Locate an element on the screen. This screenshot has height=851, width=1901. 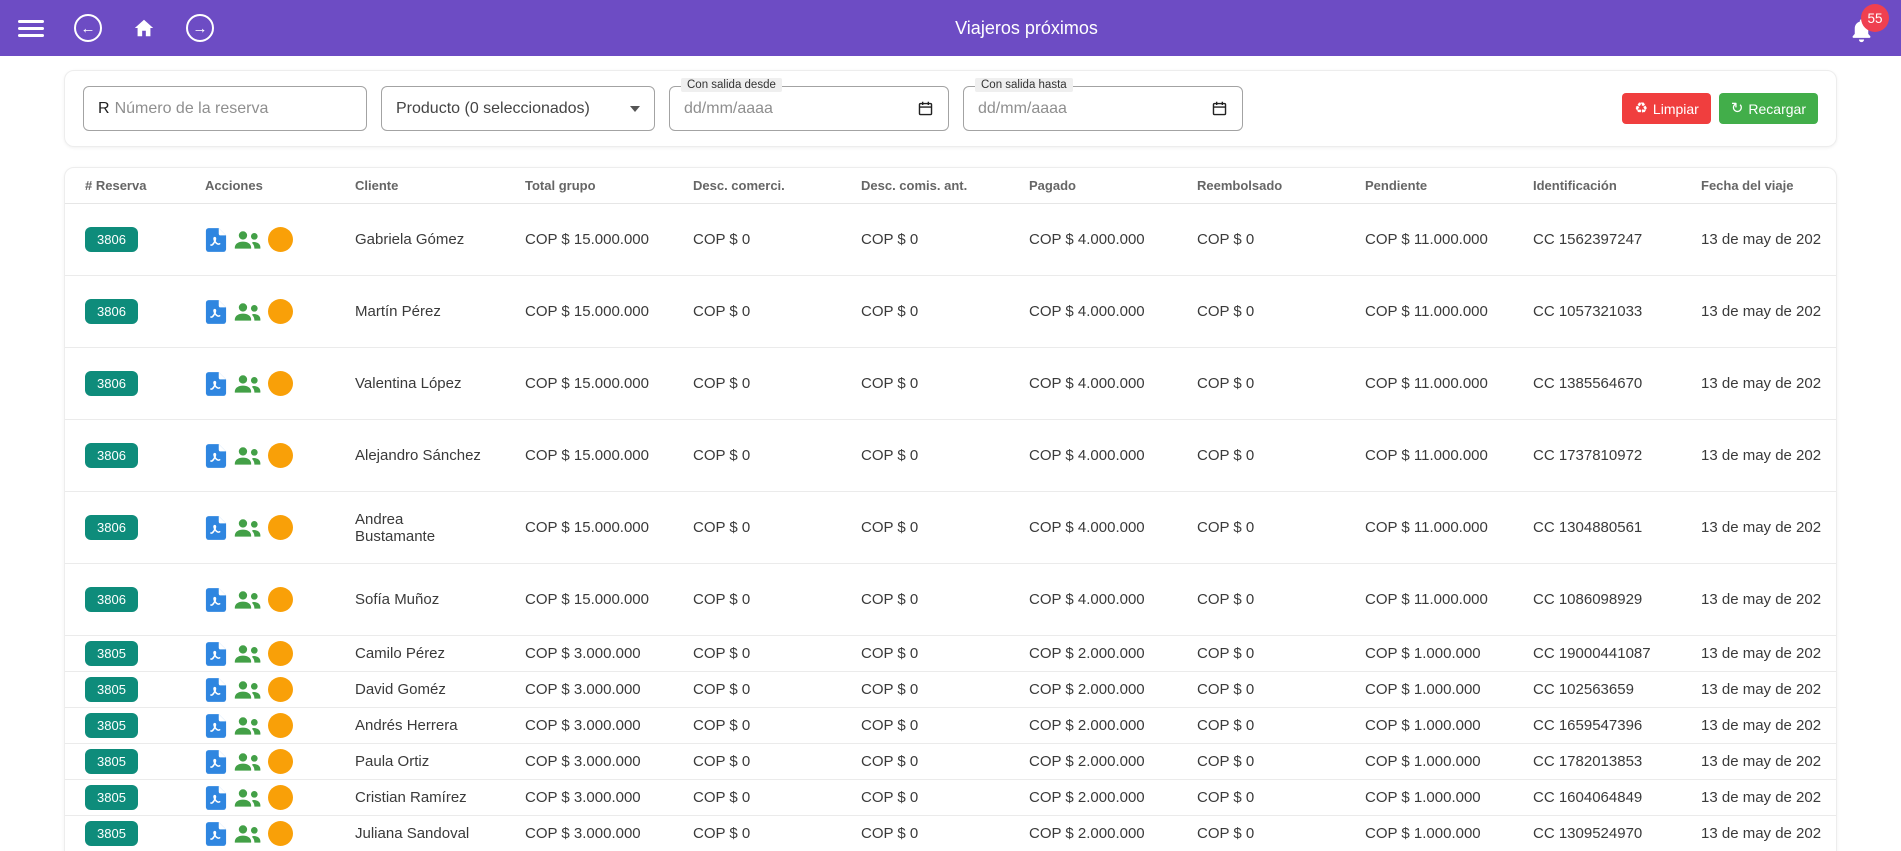
column-header-identificacion: Identificación is located at coordinates (1597, 186).